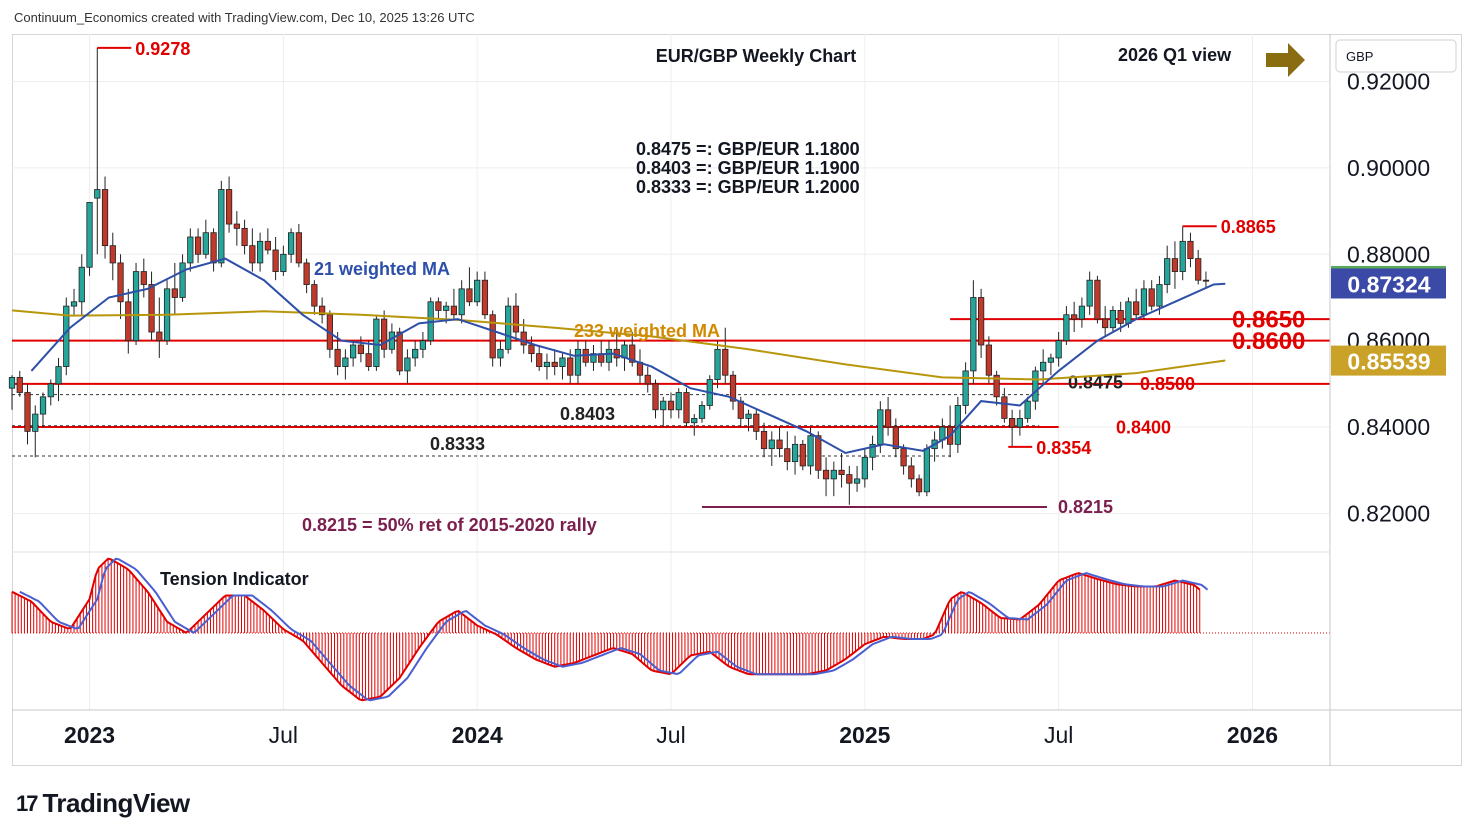 The image size is (1474, 840). I want to click on level-label: 0.8500, so click(1167, 384).